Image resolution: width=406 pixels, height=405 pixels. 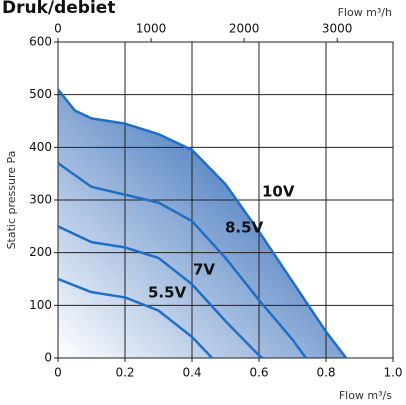 What do you see at coordinates (135, 318) in the screenshot?
I see `curve` at bounding box center [135, 318].